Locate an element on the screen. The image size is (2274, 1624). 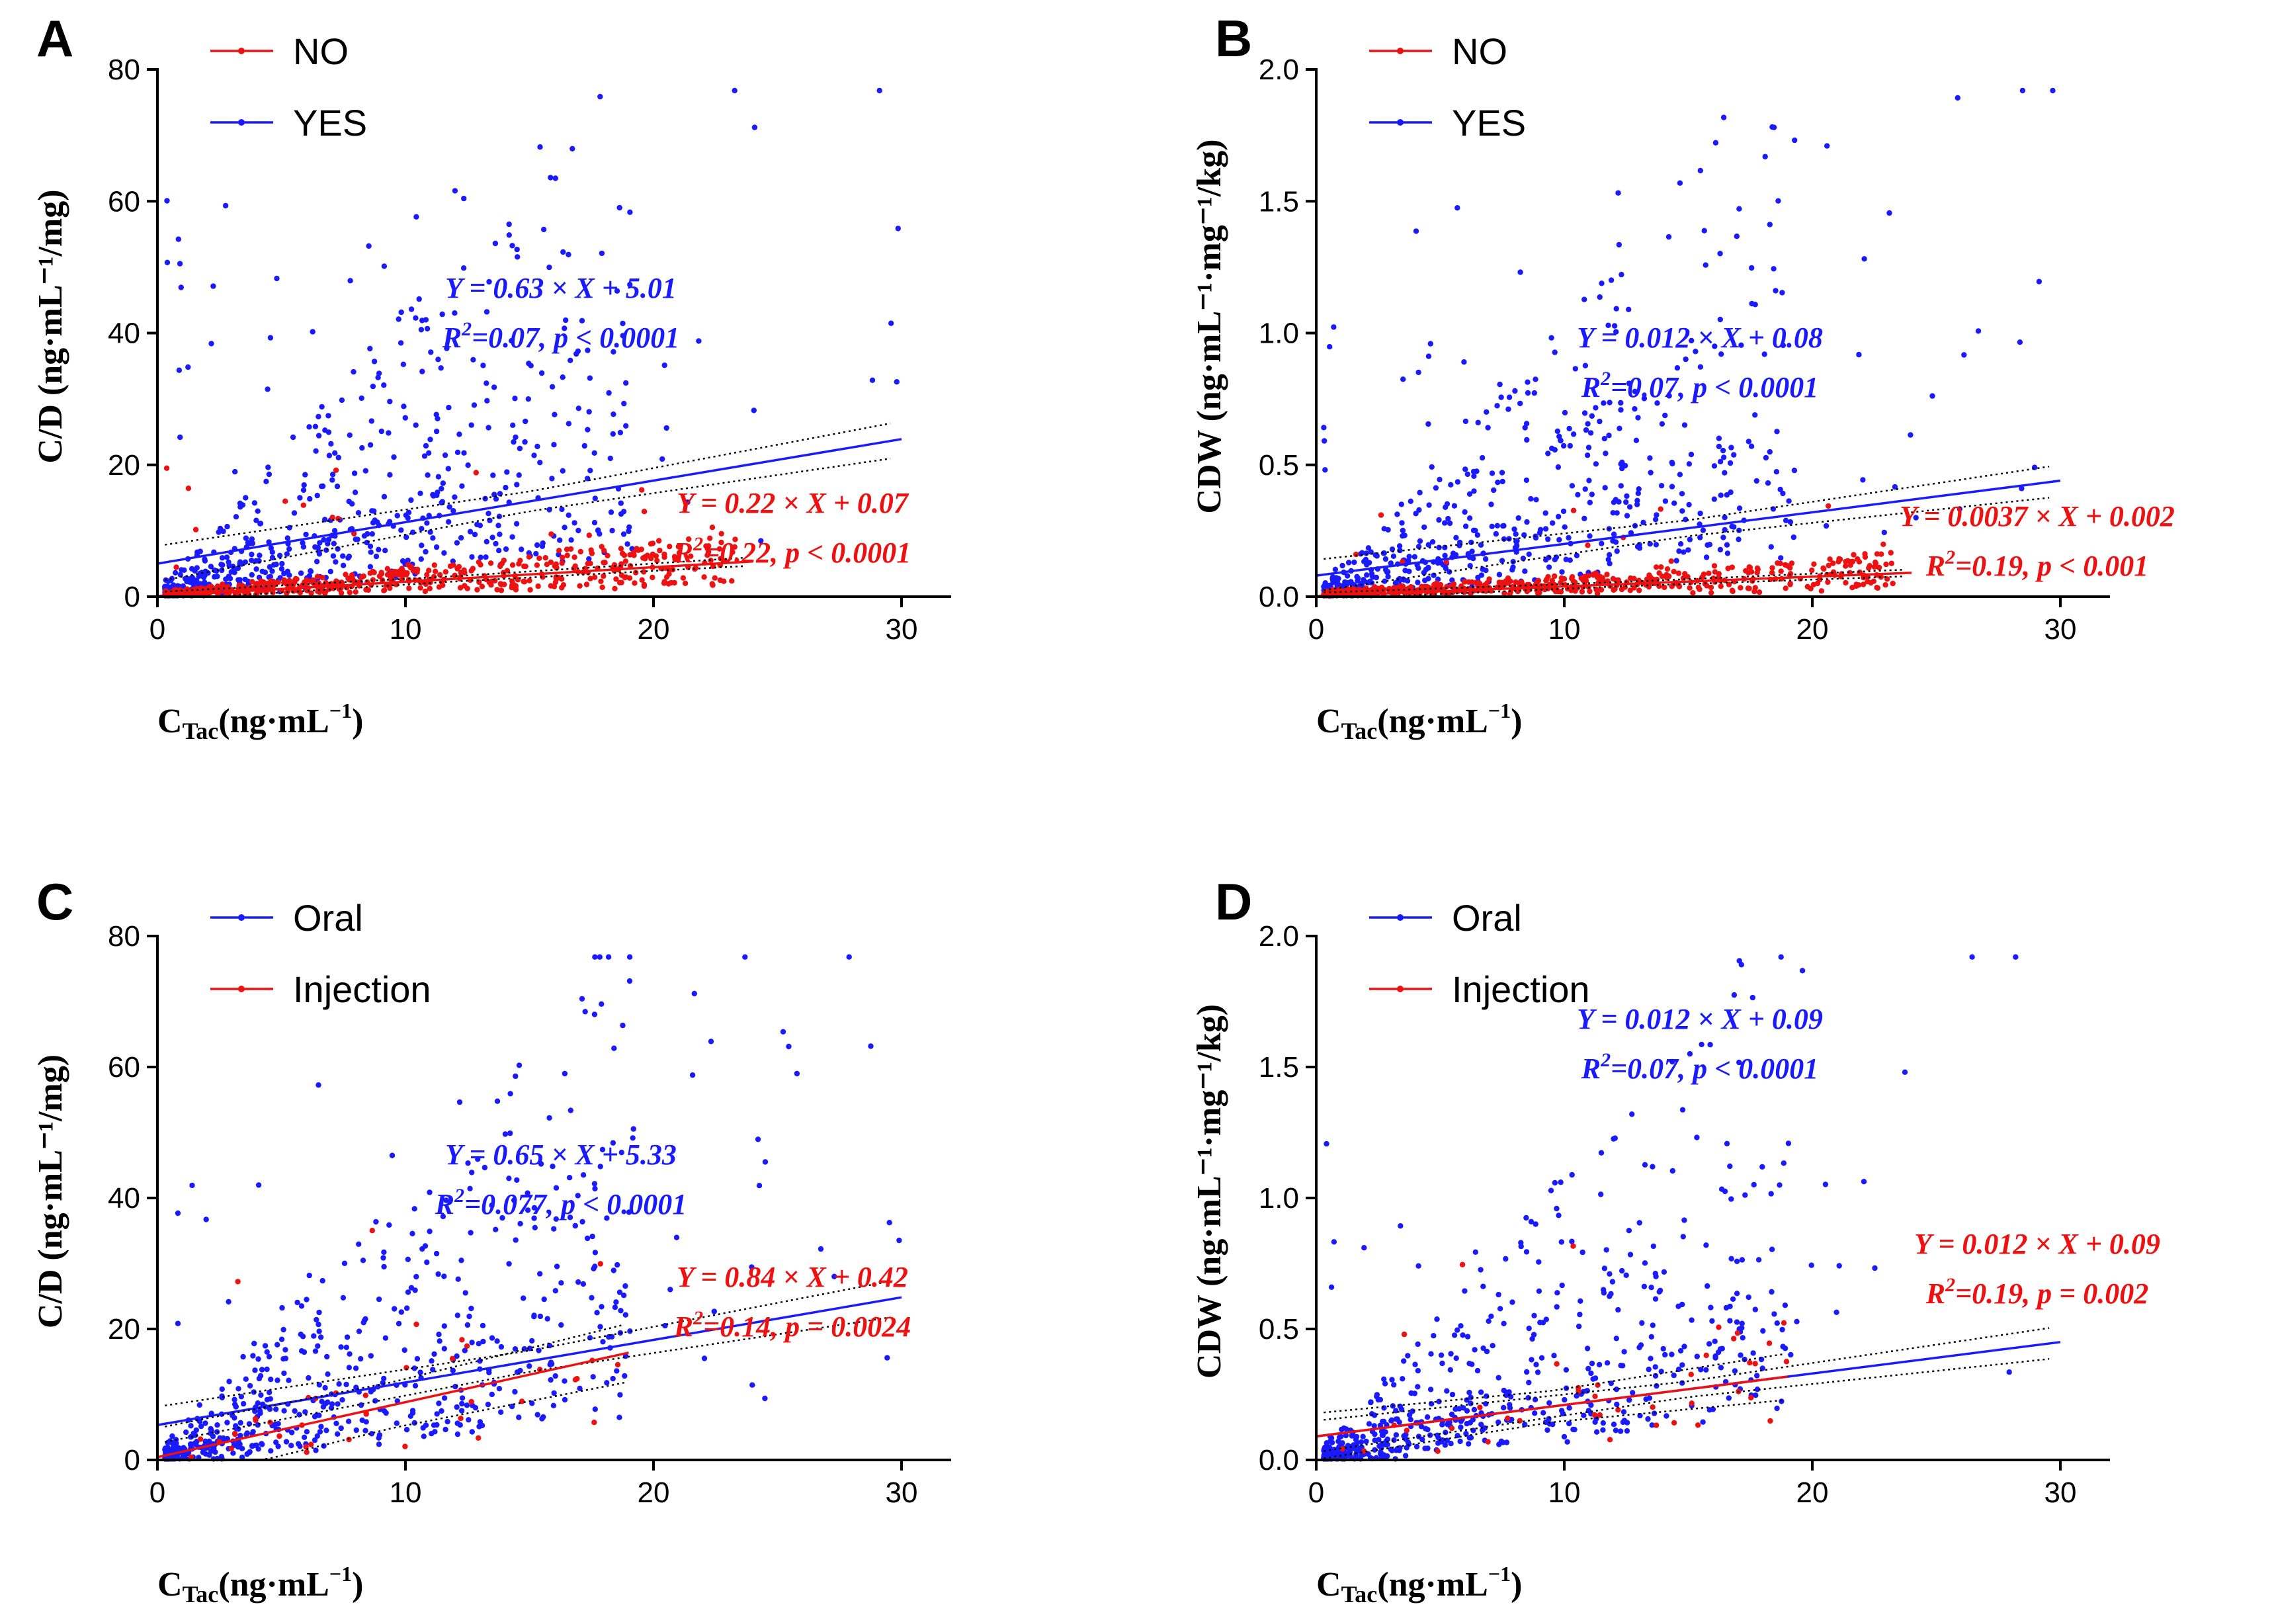
y-tick-label: 0.5 is located at coordinates (1279, 1329).